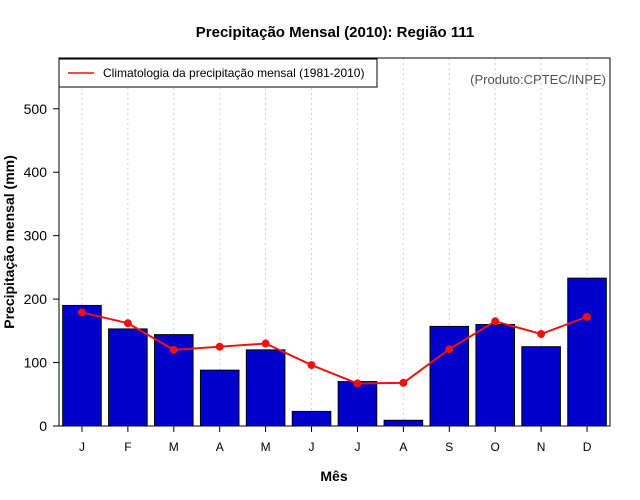  Describe the element at coordinates (333, 476) in the screenshot. I see `x-axis-label: Mês` at that location.